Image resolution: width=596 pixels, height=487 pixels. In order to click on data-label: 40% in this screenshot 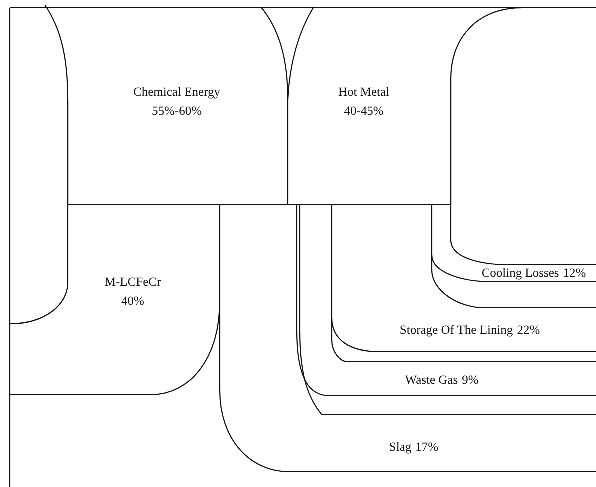, I will do `click(133, 301)`.